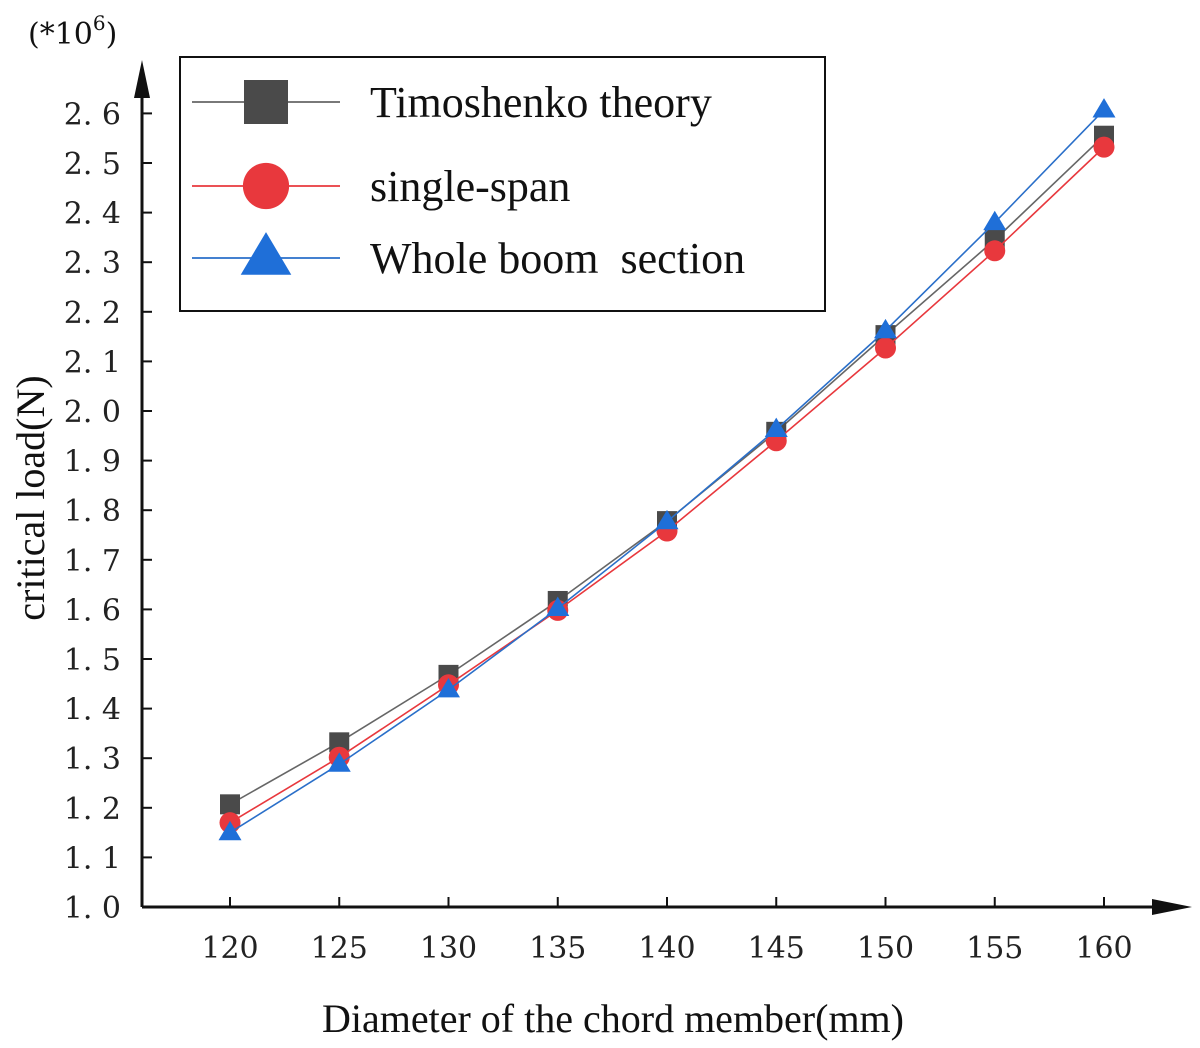  I want to click on x-tick-label: 150, so click(885, 948).